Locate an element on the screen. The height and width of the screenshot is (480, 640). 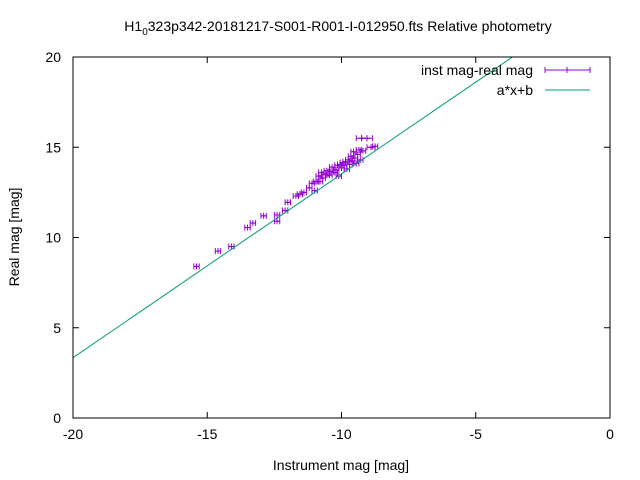
data-points is located at coordinates (286, 202).